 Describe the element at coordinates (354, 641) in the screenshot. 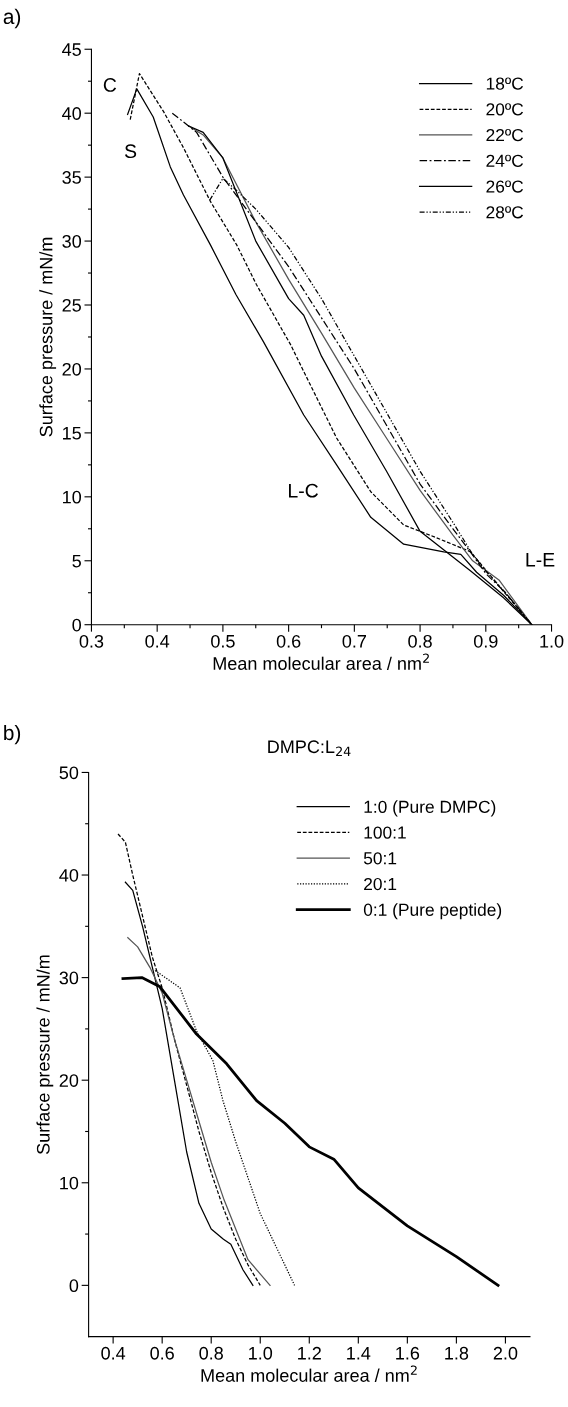

I see `x-tick-label: 0.7` at that location.